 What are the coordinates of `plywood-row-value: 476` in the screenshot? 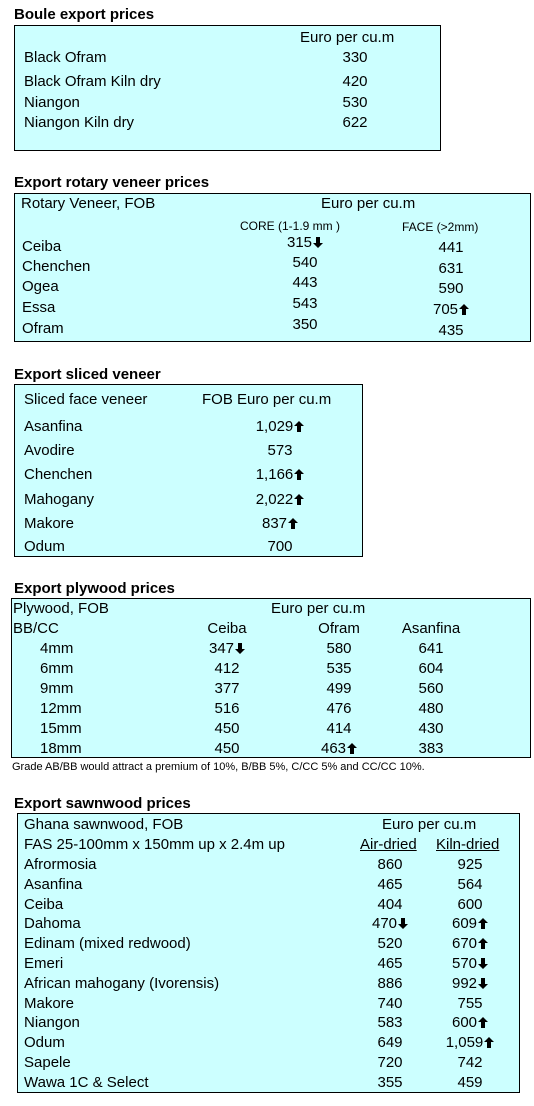 It's located at (339, 709).